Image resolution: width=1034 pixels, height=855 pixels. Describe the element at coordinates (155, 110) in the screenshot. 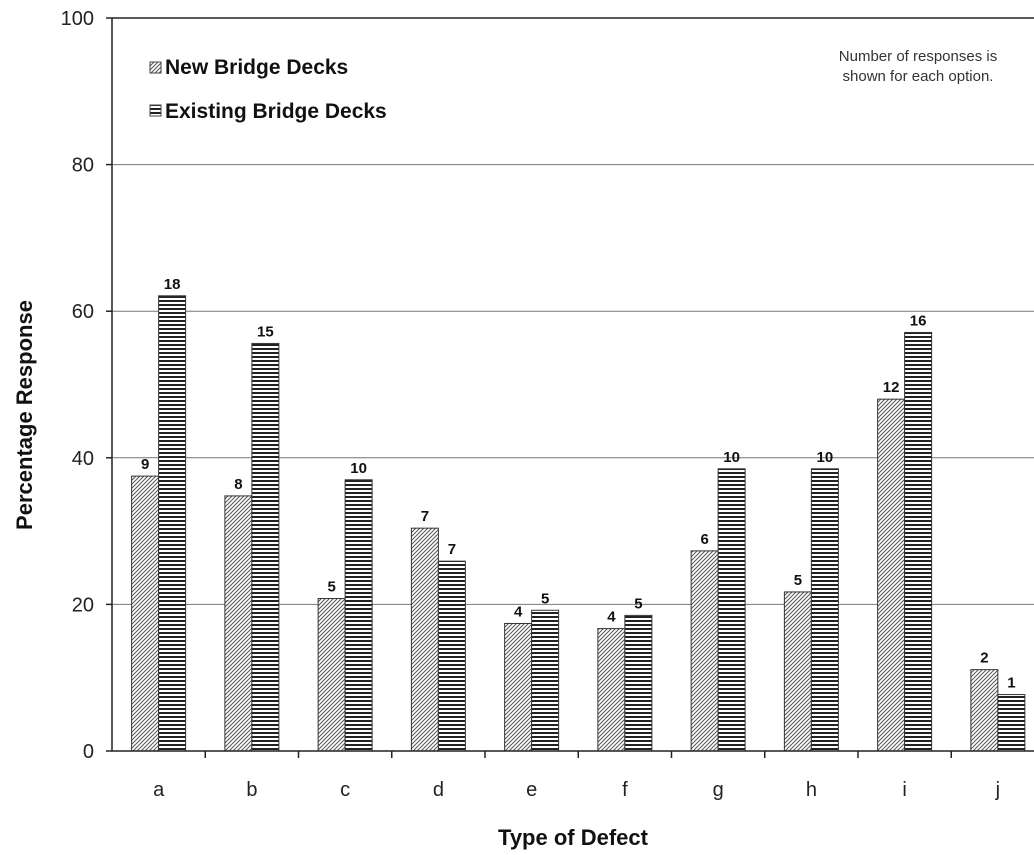

I see `legend-swatch-existing` at that location.